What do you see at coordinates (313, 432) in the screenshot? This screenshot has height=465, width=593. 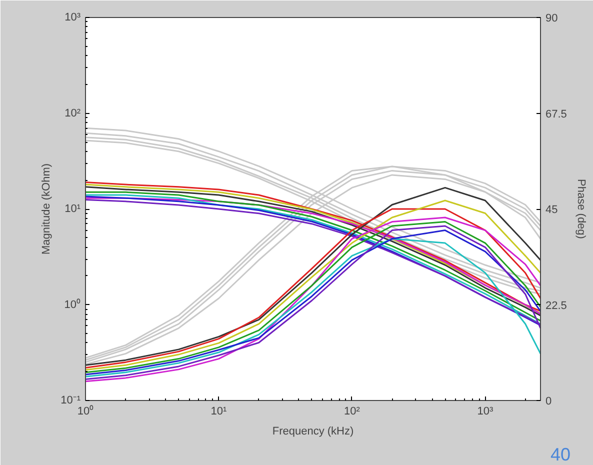 I see `x-axis-title: Frequency (kHz)` at bounding box center [313, 432].